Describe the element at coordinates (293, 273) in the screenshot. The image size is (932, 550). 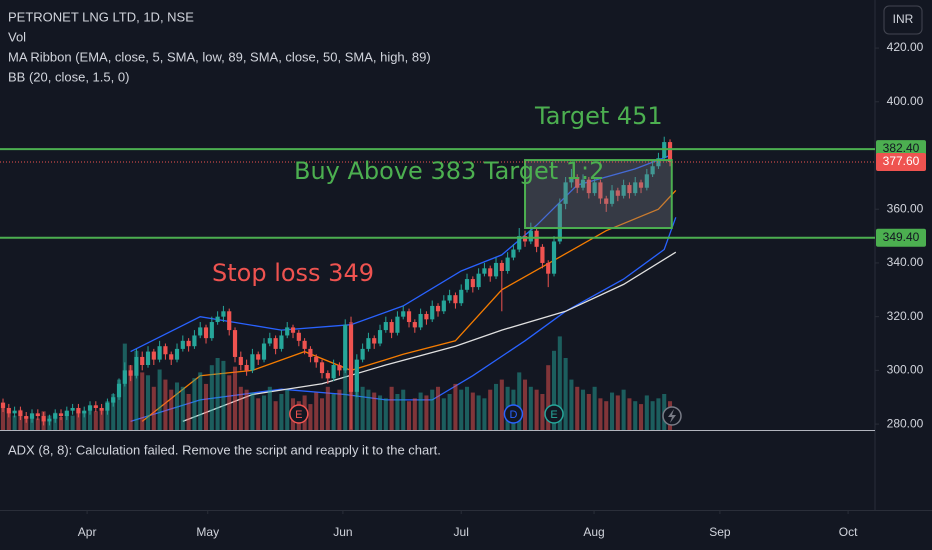
I see `annotation: Stop loss 349` at that location.